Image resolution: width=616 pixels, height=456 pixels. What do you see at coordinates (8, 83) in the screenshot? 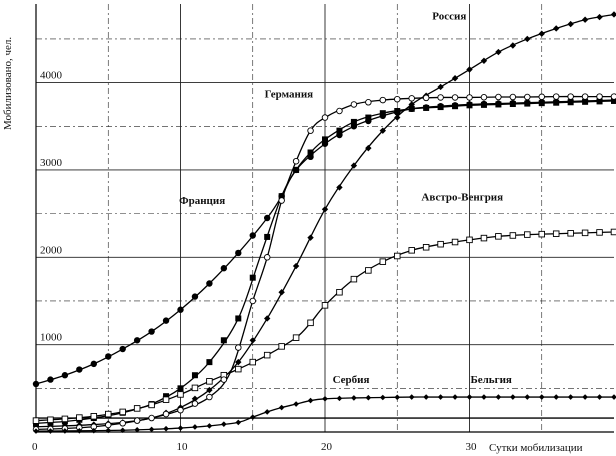
I see `y-axis-label: Мобилизовано, чел.` at bounding box center [8, 83].